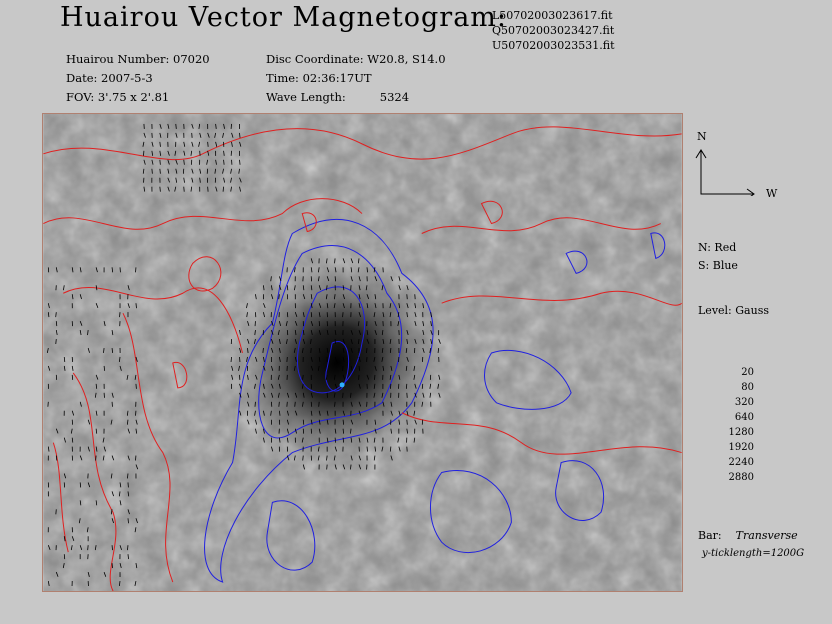 The width and height of the screenshot is (832, 624). I want to click on tick-length-label: y-ticklength=1200G, so click(753, 553).